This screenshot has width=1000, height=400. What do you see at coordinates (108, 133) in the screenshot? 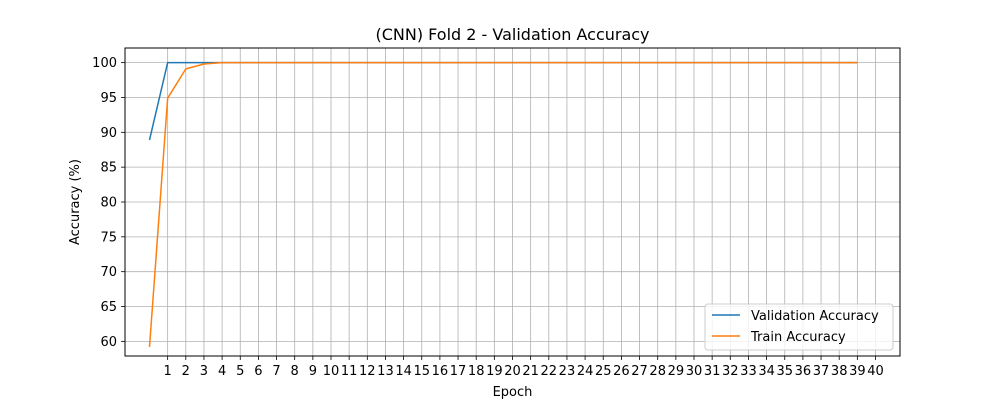
I see `y-tick-label: 90` at bounding box center [108, 133].